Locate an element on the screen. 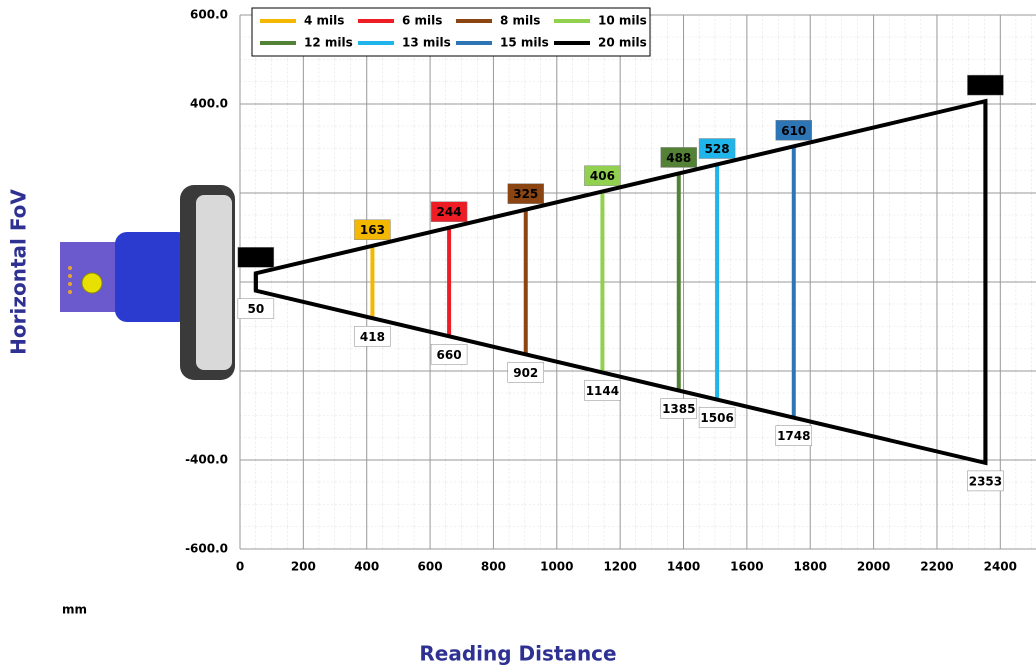 The image size is (1036, 672). width-label-text: 163 is located at coordinates (372, 230).